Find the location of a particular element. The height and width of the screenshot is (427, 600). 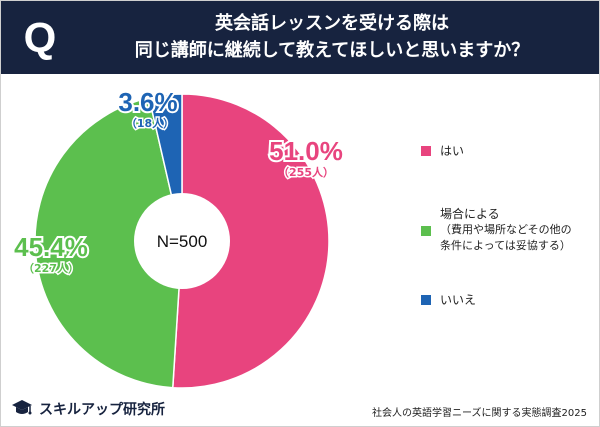

label-no-percent: 3.6% is located at coordinates (147, 102).